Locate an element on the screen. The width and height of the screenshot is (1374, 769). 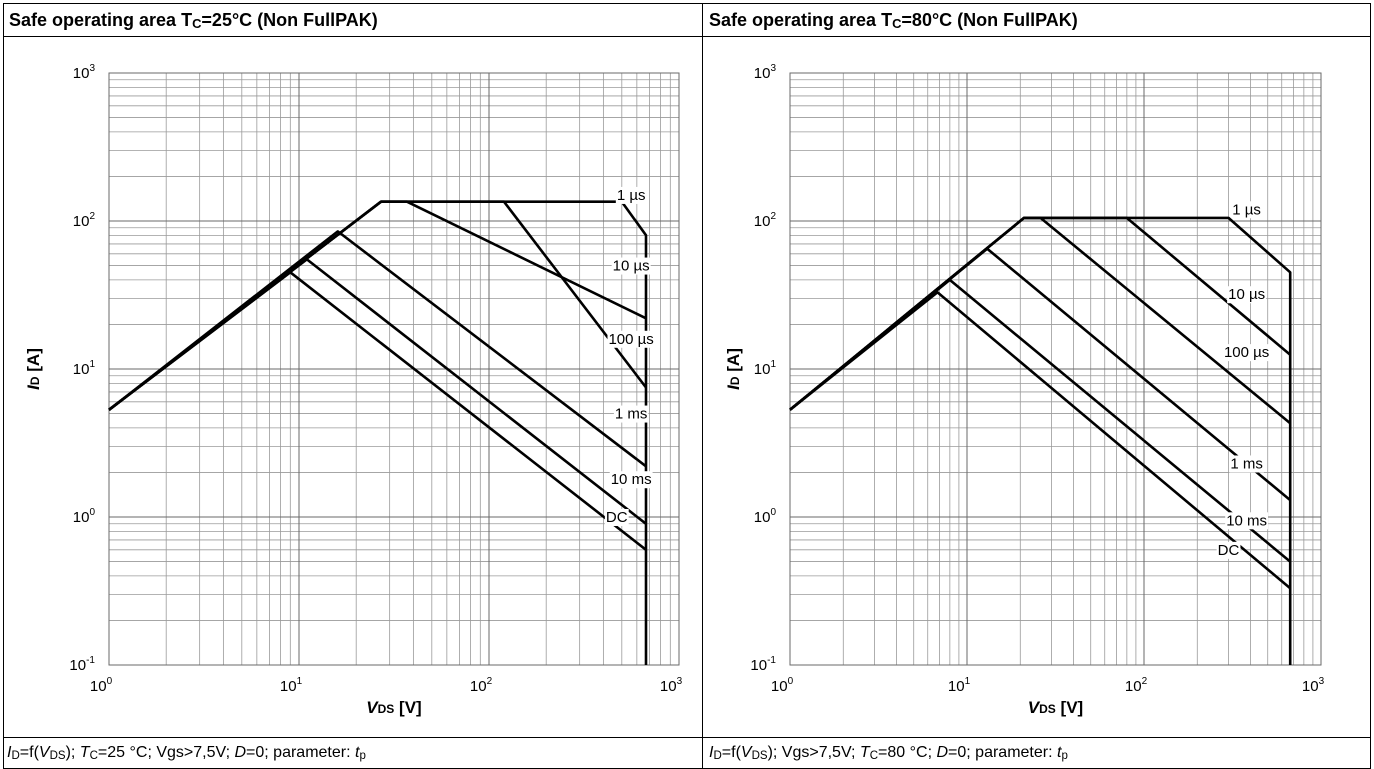
panel-divider is located at coordinates (702, 386).